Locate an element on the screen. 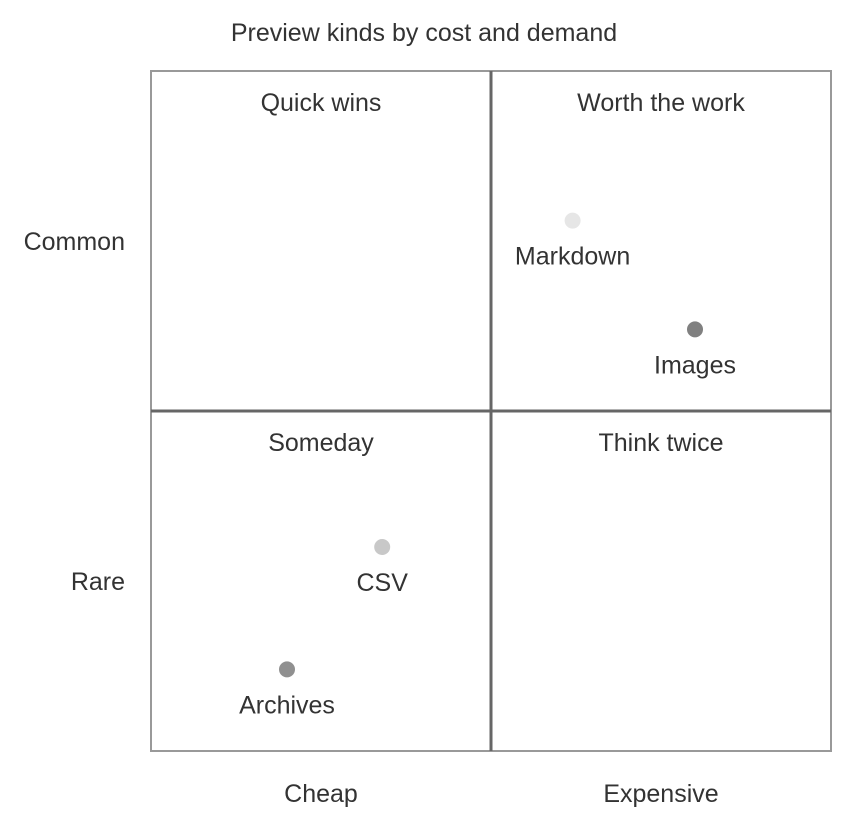 Image resolution: width=848 pixels, height=825 pixels. point-markdown is located at coordinates (572, 220).